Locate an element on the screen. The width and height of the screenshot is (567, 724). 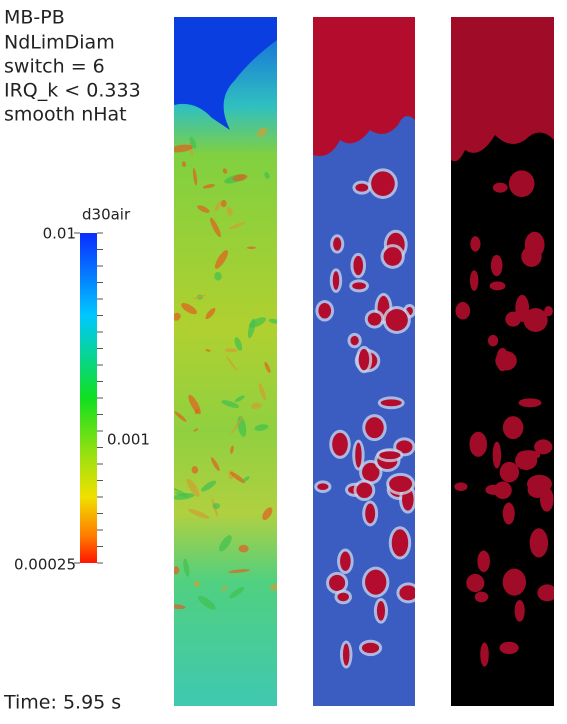
colorbar-ticks is located at coordinates (88, 398).